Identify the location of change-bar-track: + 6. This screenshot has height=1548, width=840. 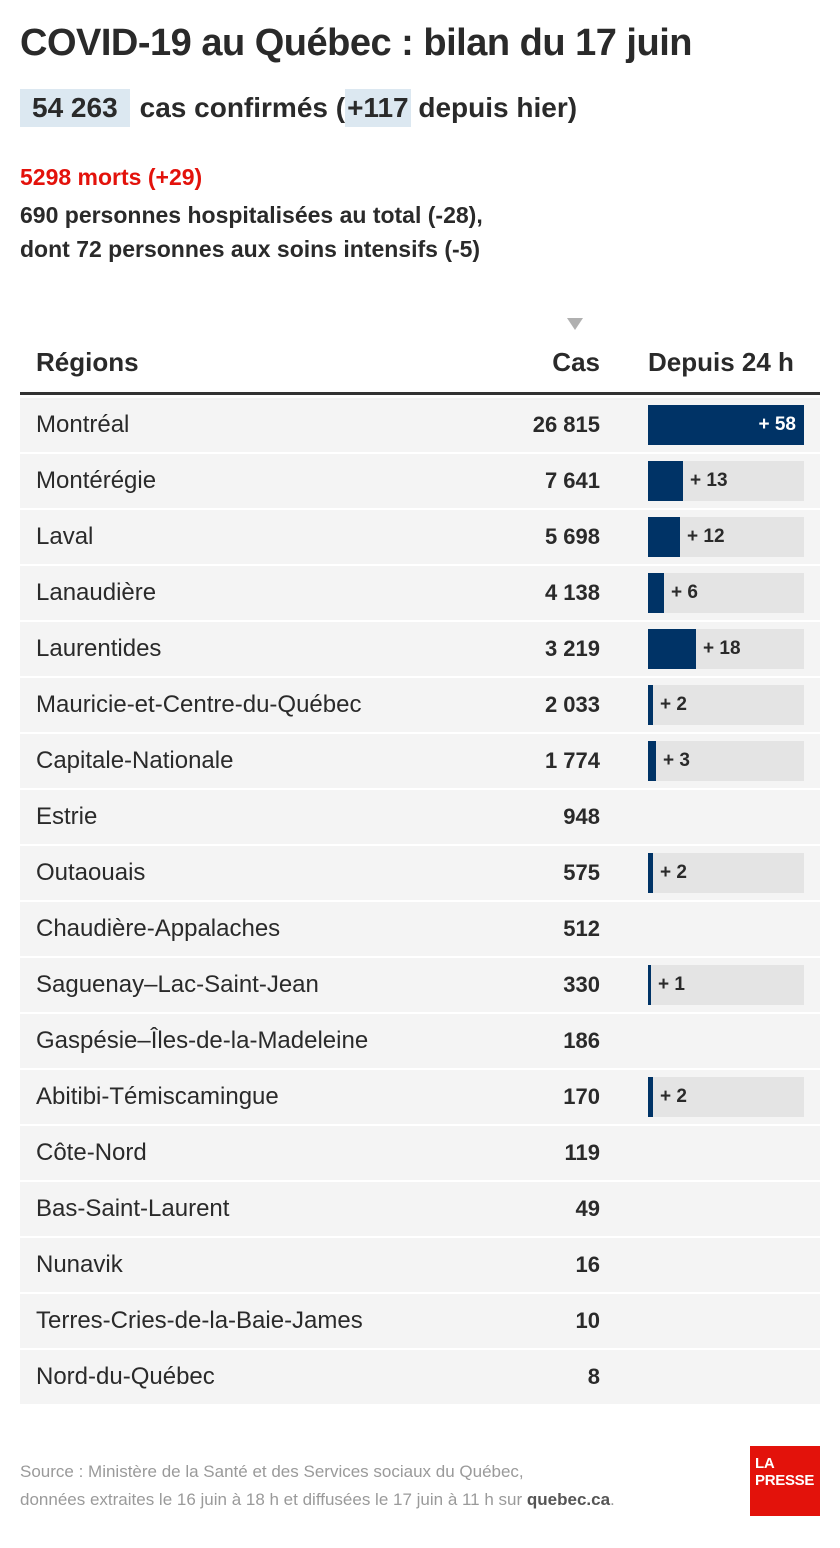
(726, 593).